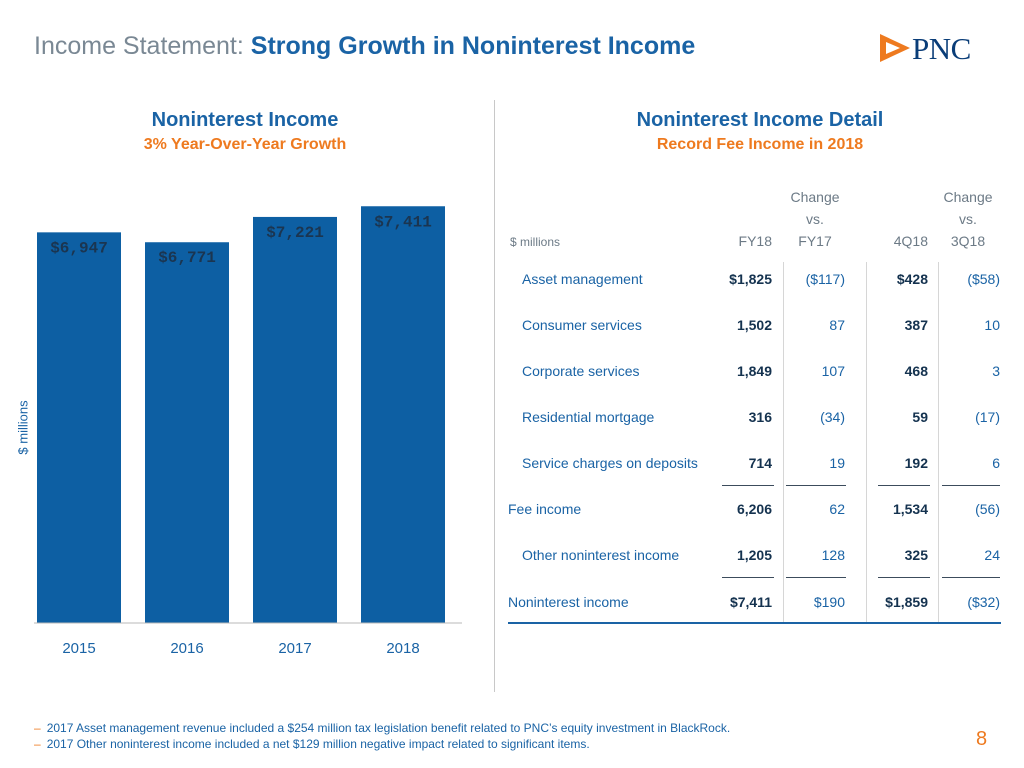 This screenshot has width=1024, height=768. I want to click on cell-fy18: 714, so click(760, 463).